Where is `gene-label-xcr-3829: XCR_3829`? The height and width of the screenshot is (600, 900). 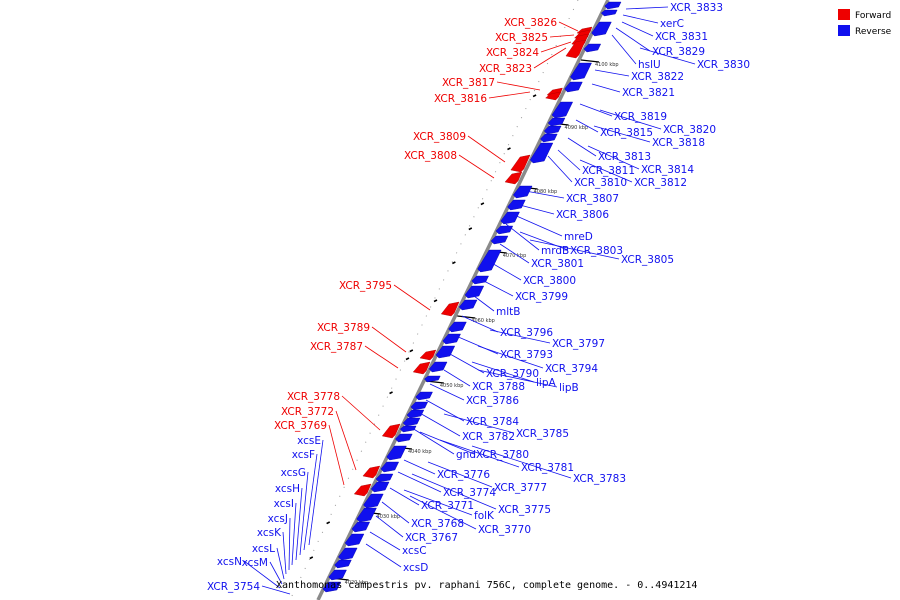
gene-label-xcr-3829: XCR_3829 is located at coordinates (678, 52).